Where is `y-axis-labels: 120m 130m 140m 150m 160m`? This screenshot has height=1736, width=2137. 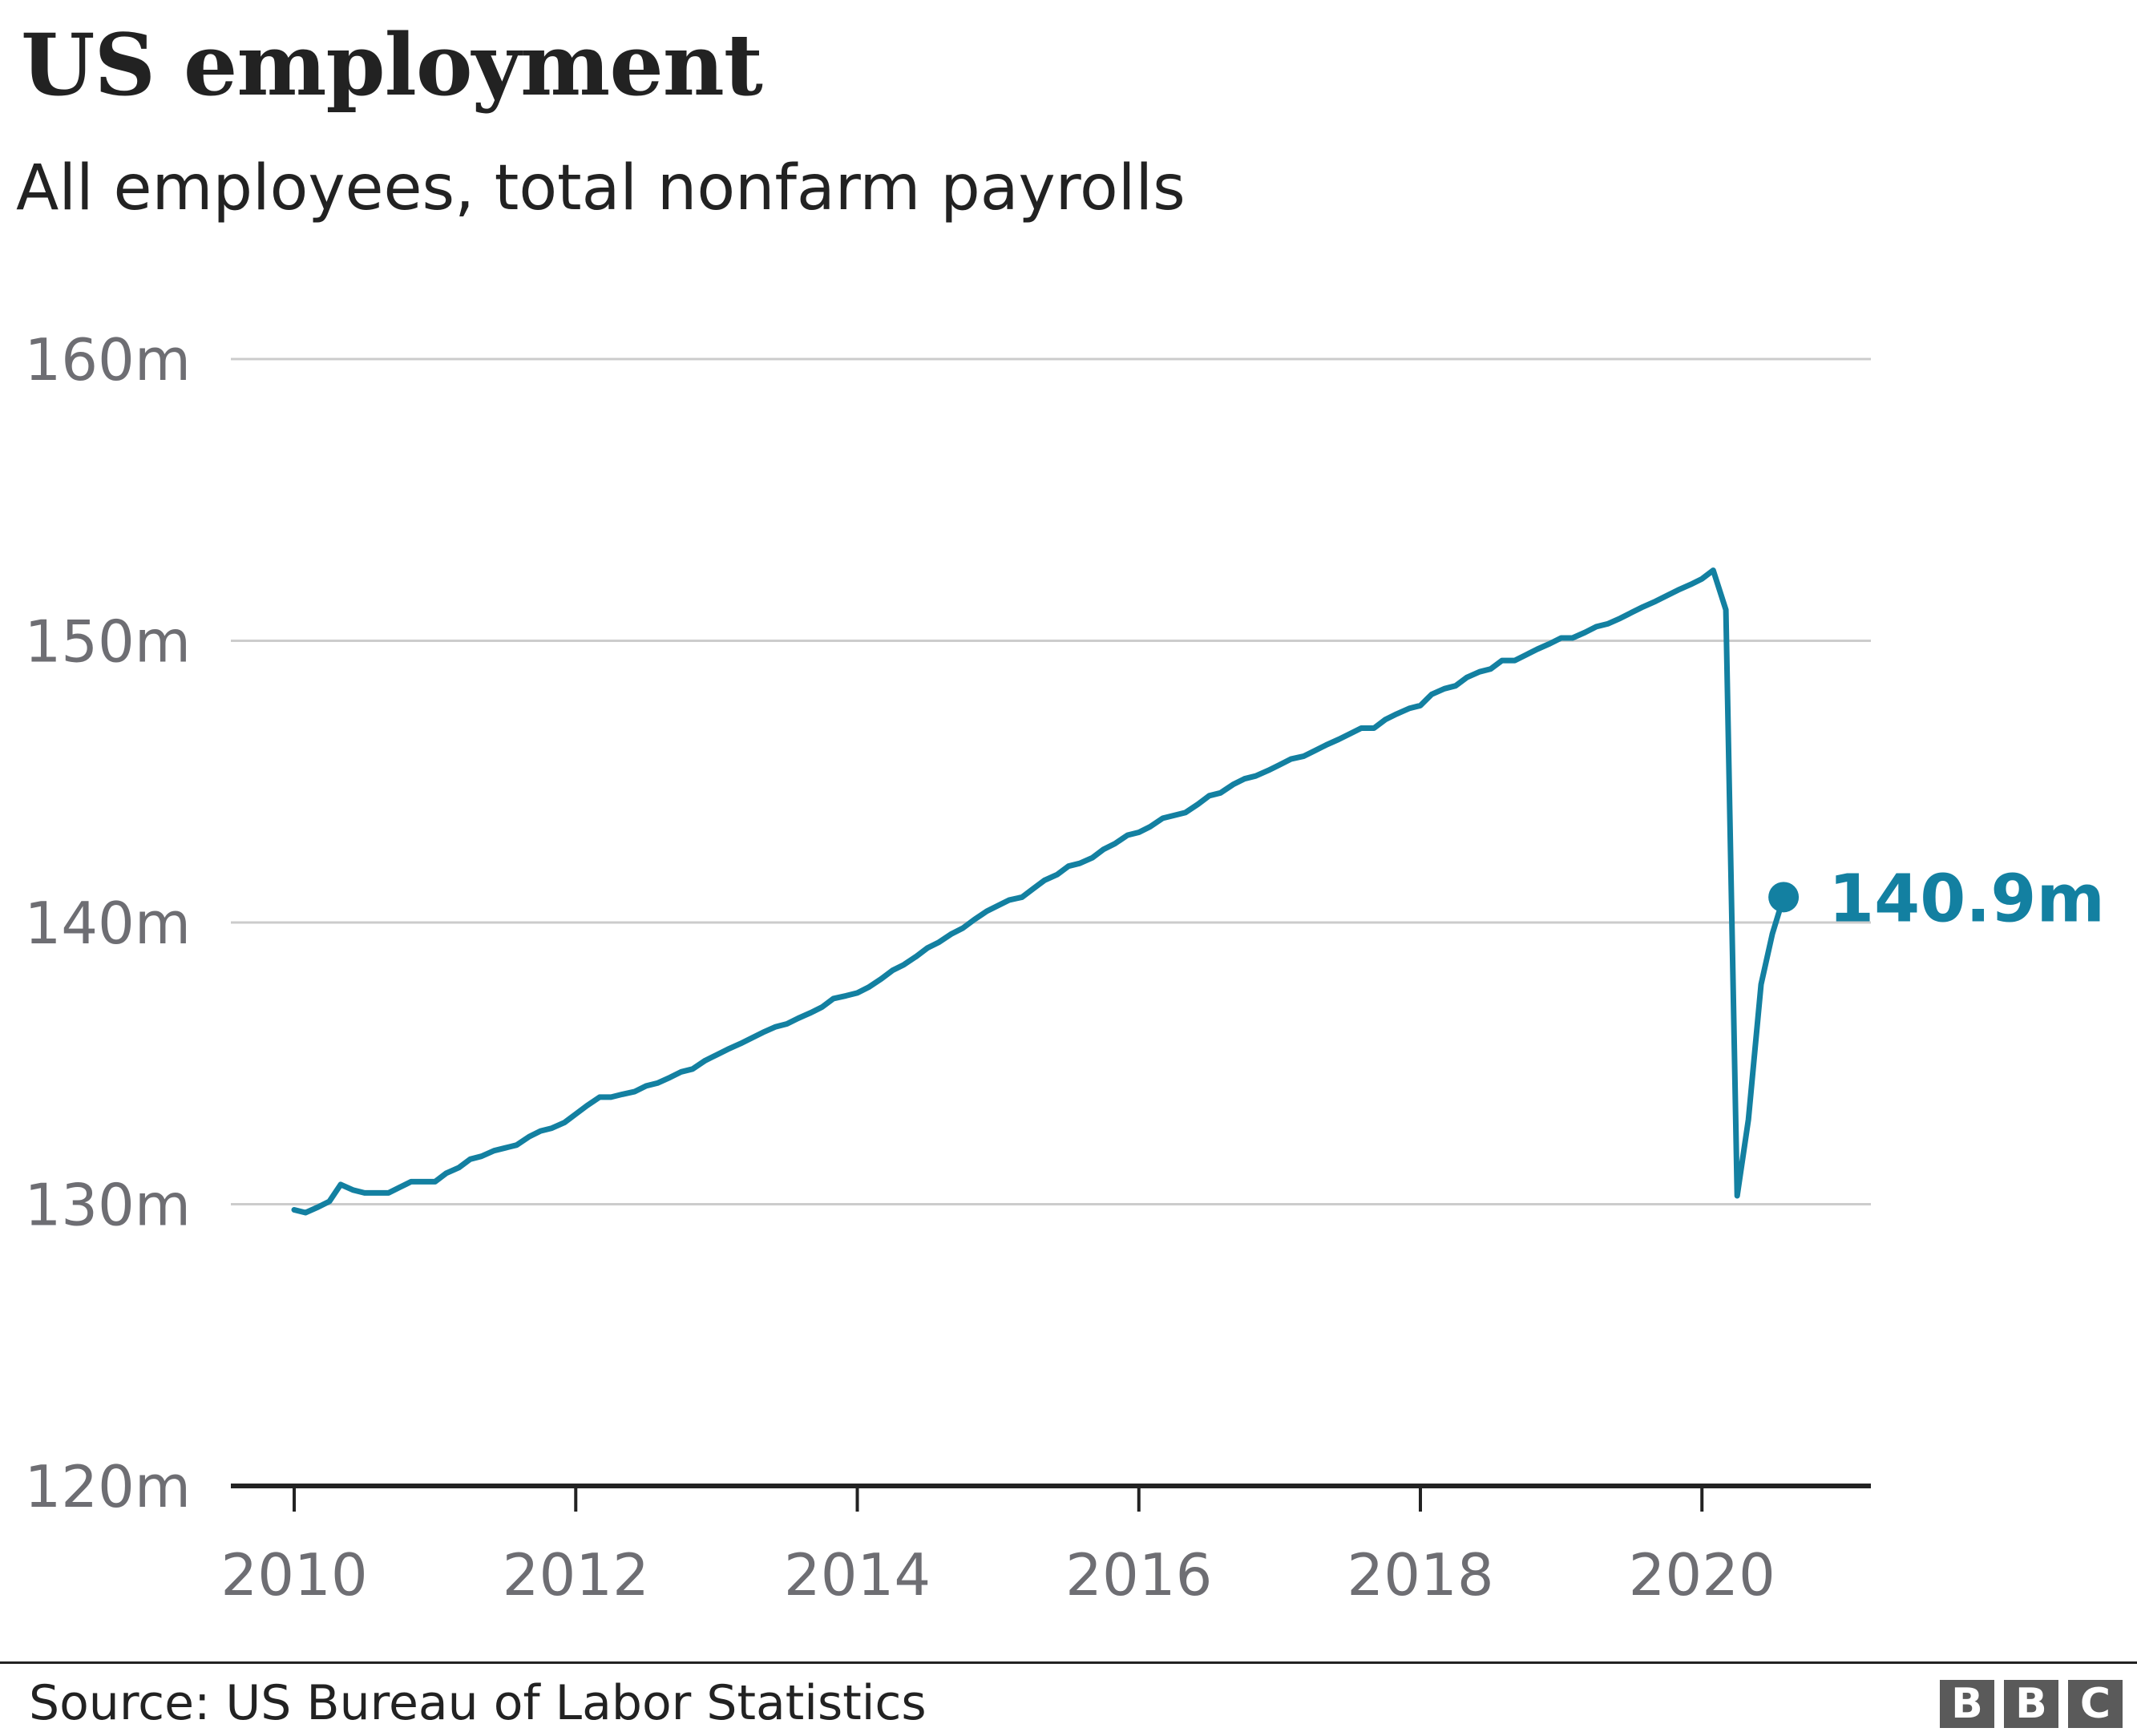
y-axis-labels: 120m 130m 140m 150m 160m is located at coordinates (108, 923).